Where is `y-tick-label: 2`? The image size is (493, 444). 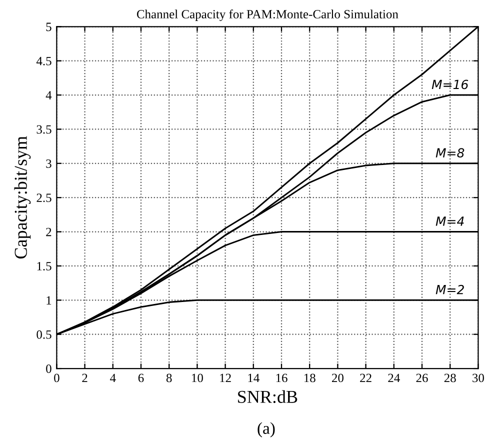
y-tick-label: 2 is located at coordinates (49, 232).